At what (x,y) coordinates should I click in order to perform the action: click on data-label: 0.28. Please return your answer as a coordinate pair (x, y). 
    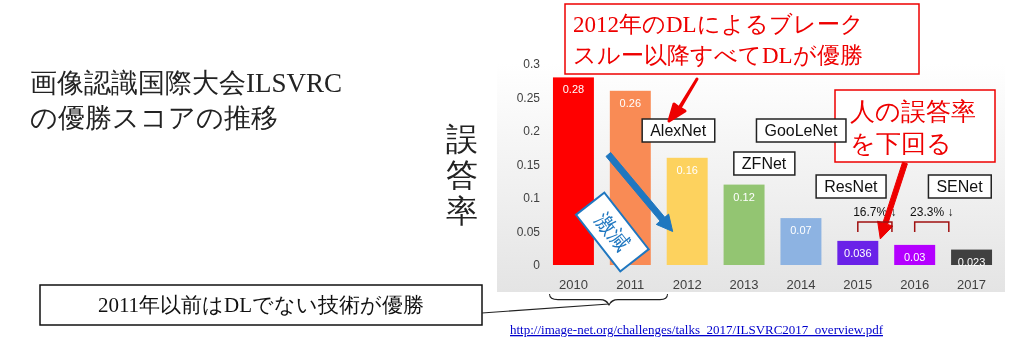
    Looking at the image, I should click on (573, 89).